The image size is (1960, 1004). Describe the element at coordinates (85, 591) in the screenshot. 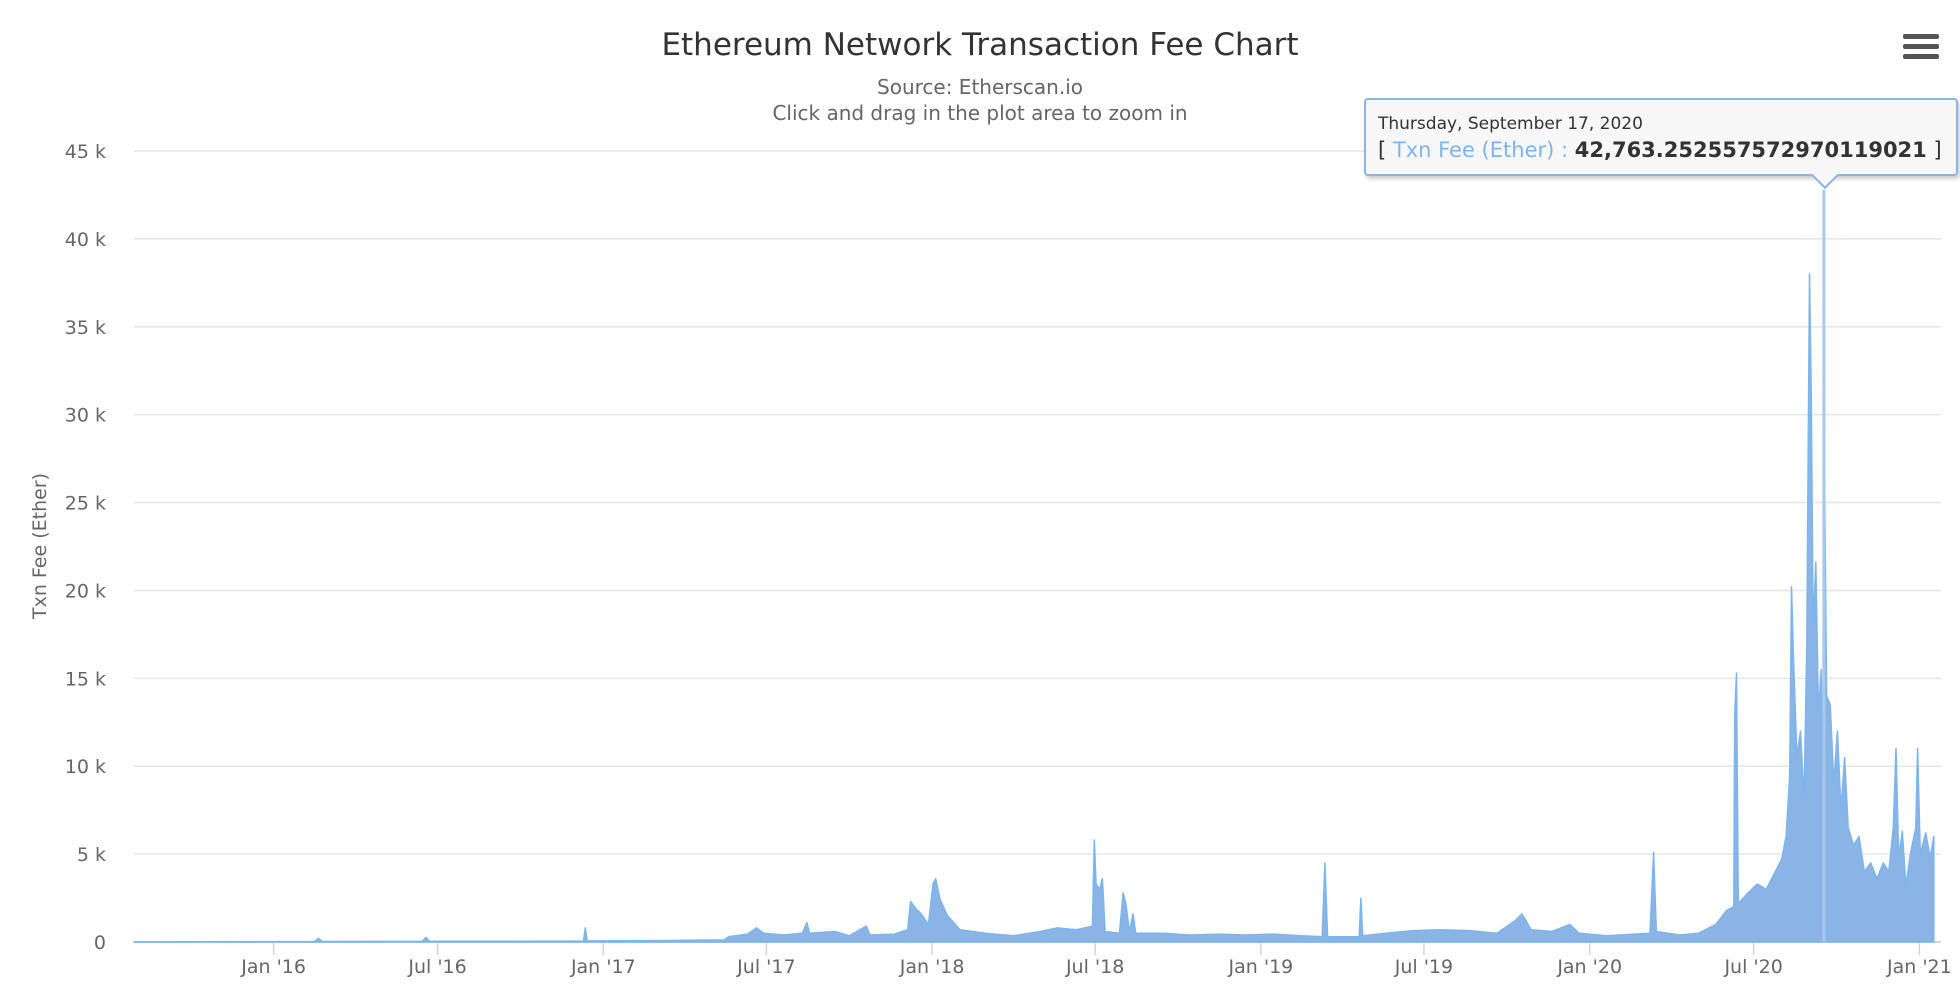

I see `y-tick-label: 20 k` at that location.